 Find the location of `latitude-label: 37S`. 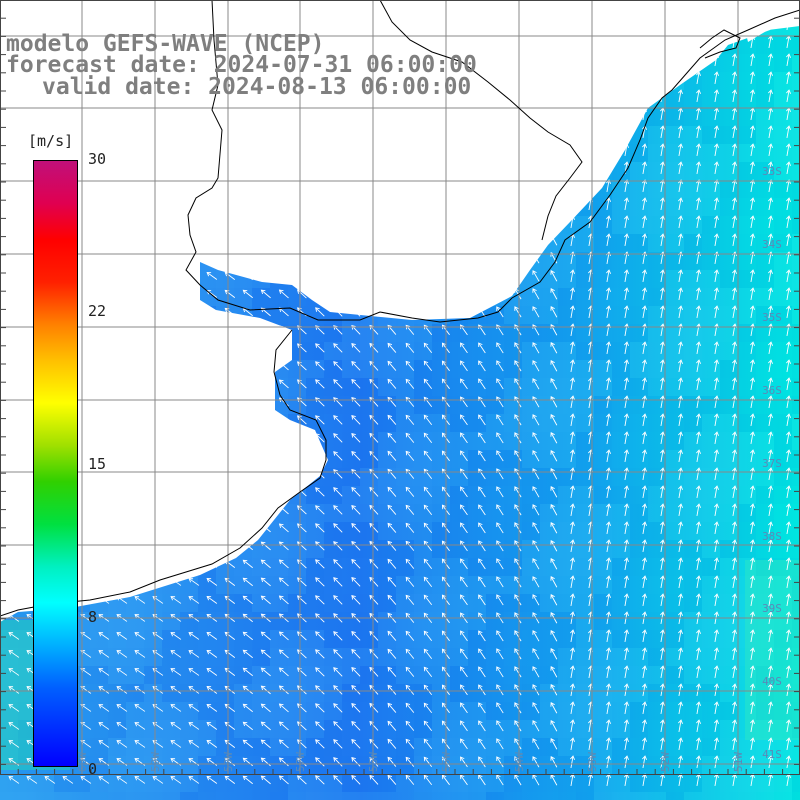

latitude-label: 37S is located at coordinates (772, 463).